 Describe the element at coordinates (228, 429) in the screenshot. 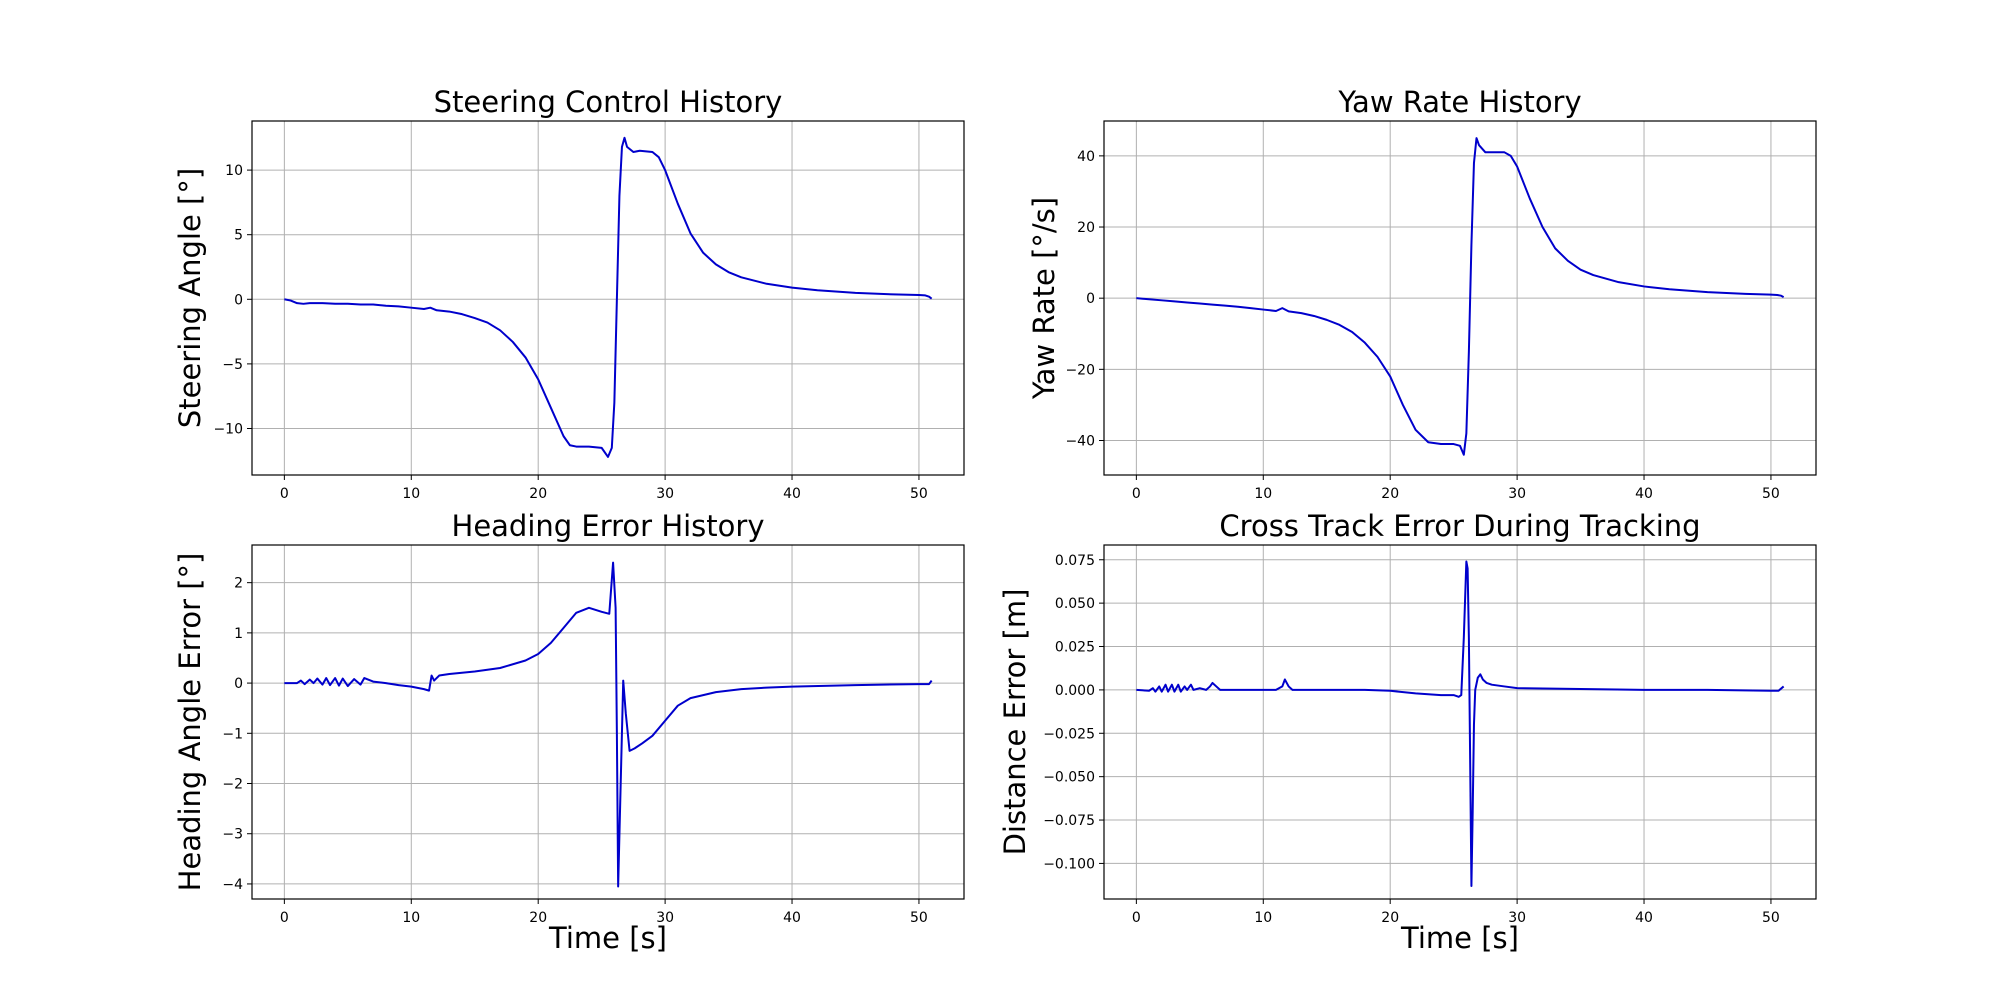

I see `y-tick-label: −10` at that location.